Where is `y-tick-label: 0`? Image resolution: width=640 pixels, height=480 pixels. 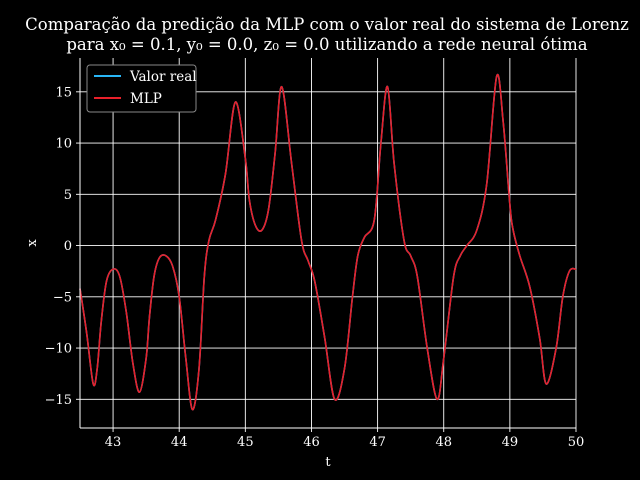 y-tick-label: 0 is located at coordinates (68, 246).